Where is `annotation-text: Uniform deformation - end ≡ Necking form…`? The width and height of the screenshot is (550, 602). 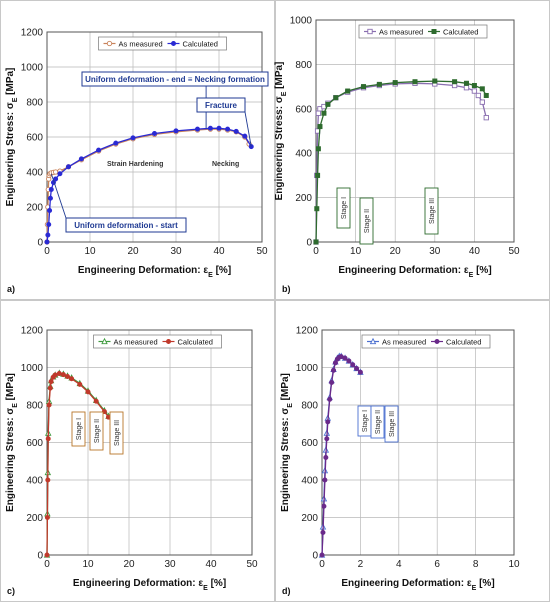
annotation-text: Uniform deformation - end ≡ Necking form… is located at coordinates (175, 79).